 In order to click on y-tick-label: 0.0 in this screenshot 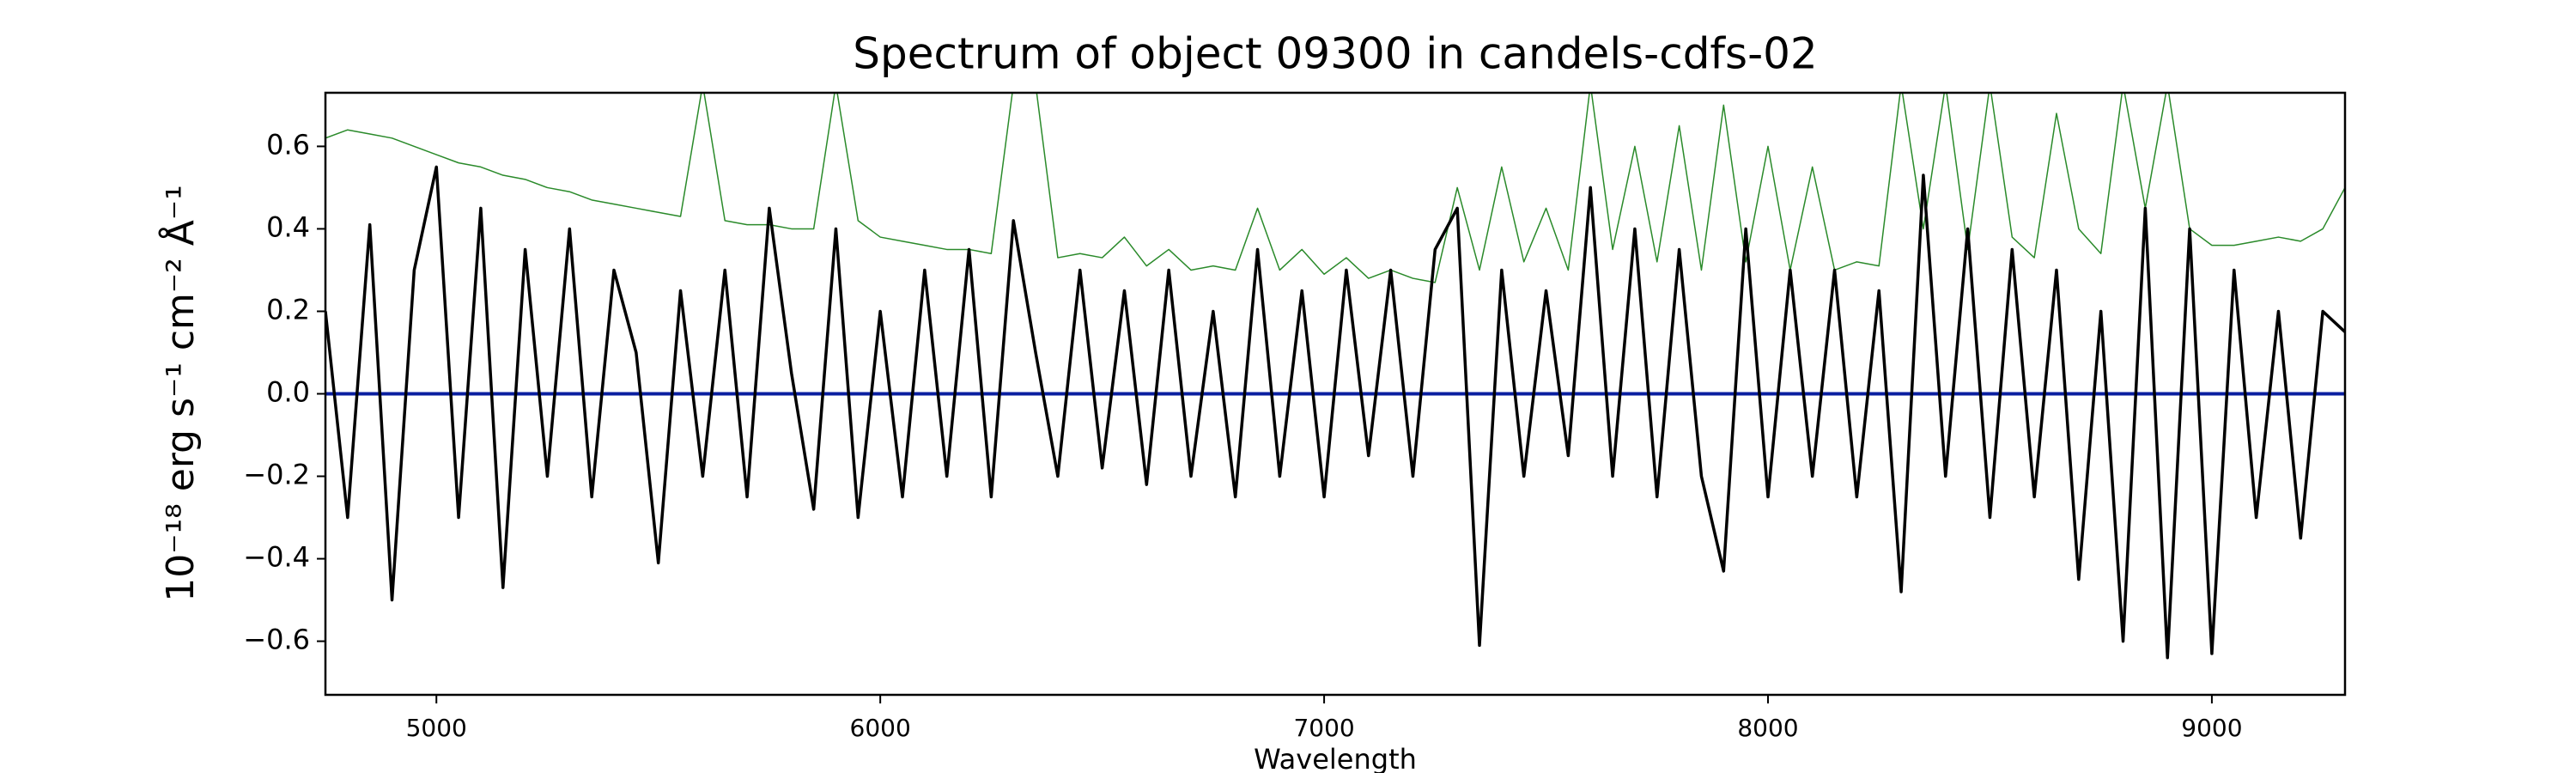, I will do `click(288, 392)`.